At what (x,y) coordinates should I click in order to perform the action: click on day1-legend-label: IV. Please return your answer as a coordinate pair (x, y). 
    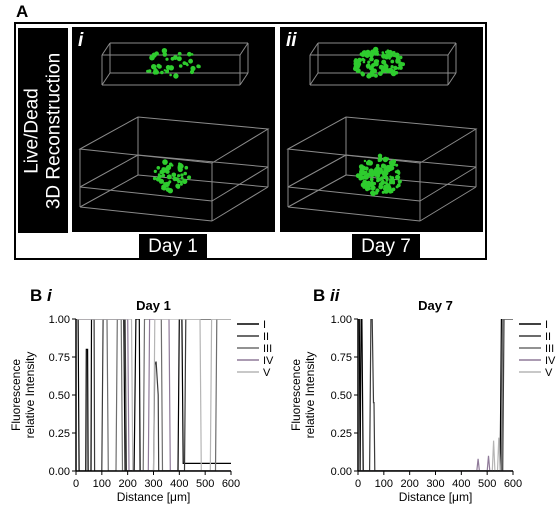
    Looking at the image, I should click on (268, 361).